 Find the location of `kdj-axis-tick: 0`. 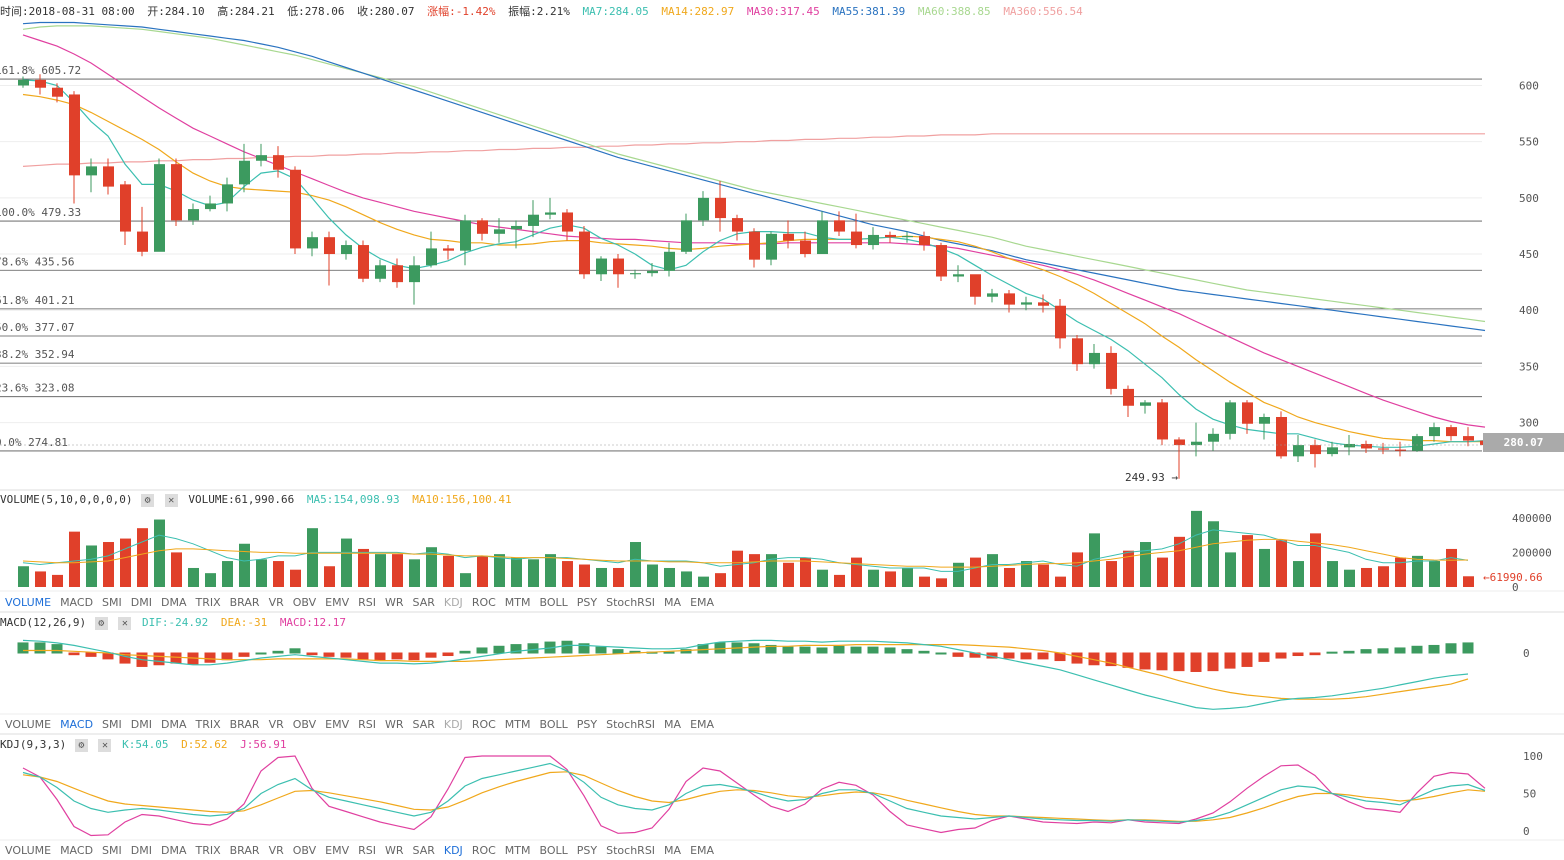

kdj-axis-tick: 0 is located at coordinates (1526, 831).